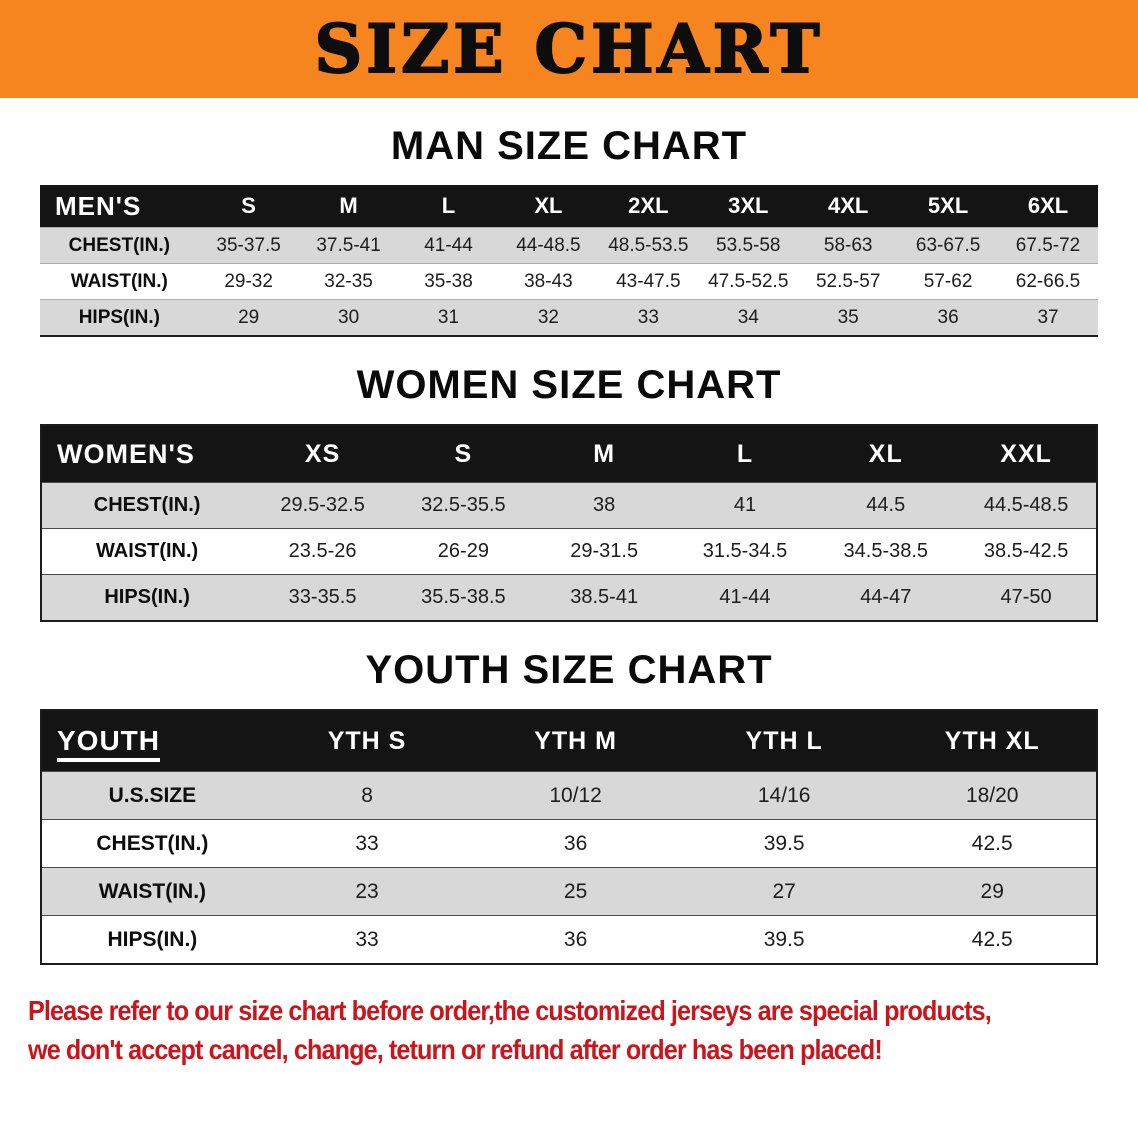 This screenshot has width=1138, height=1132. What do you see at coordinates (1048, 317) in the screenshot?
I see `size-cell: 37` at bounding box center [1048, 317].